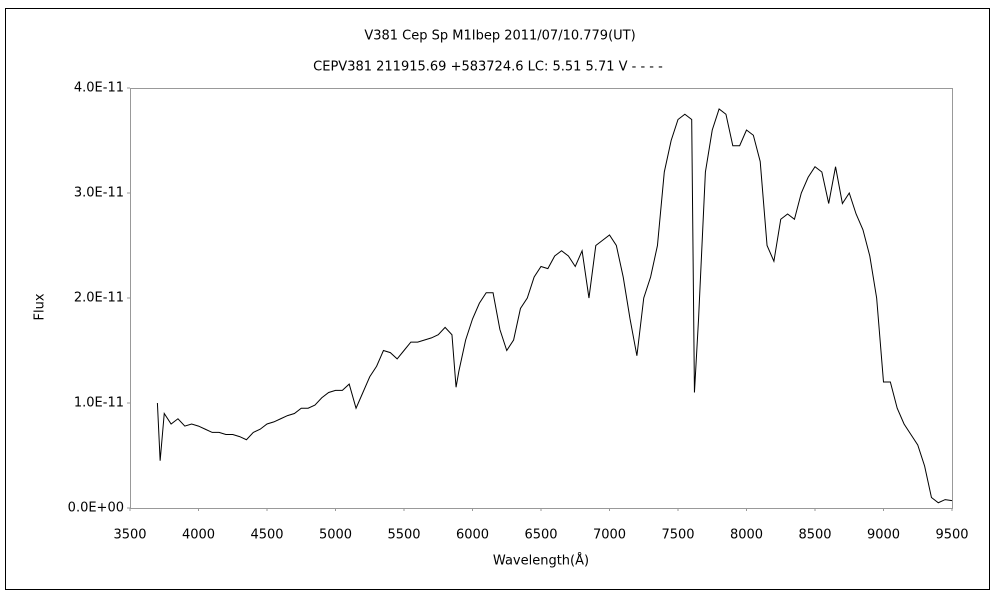 The height and width of the screenshot is (604, 1000). I want to click on x-tick-label: 5000, so click(335, 535).